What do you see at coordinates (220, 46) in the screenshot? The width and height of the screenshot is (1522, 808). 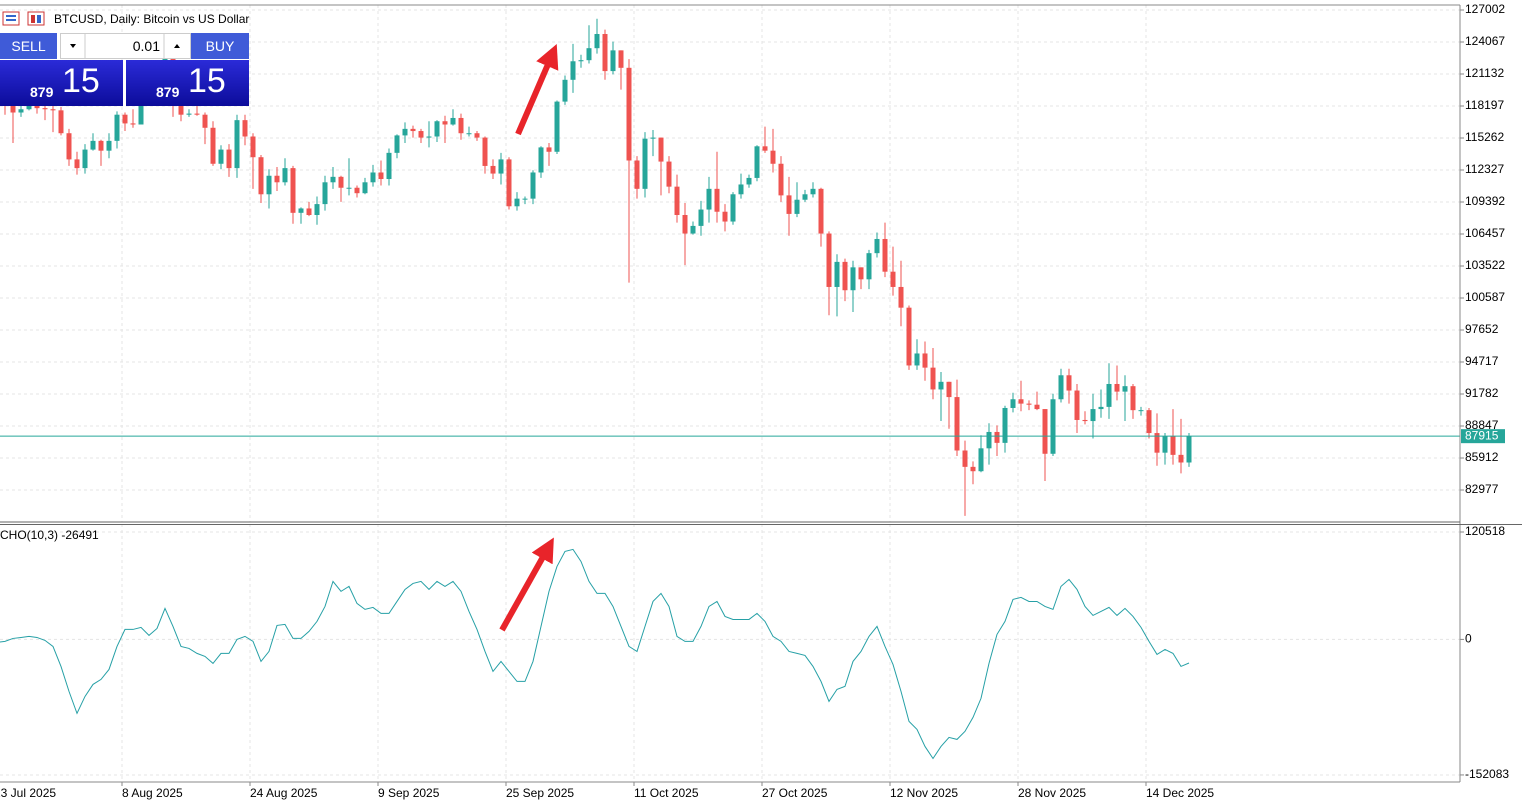 I see `buy-button: BUY` at bounding box center [220, 46].